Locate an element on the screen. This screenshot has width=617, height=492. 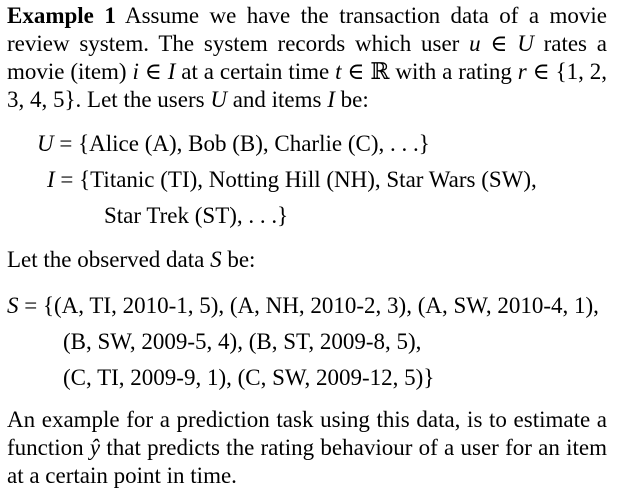
set-I: I is located at coordinates (171, 71).